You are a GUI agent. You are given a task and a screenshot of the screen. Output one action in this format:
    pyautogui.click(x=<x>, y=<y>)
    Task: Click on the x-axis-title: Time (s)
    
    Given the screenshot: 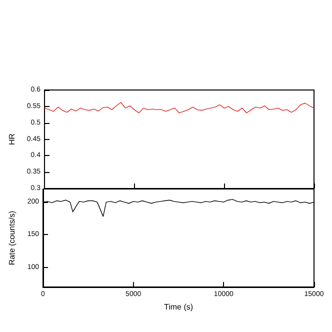 What is the action you would take?
    pyautogui.click(x=179, y=307)
    